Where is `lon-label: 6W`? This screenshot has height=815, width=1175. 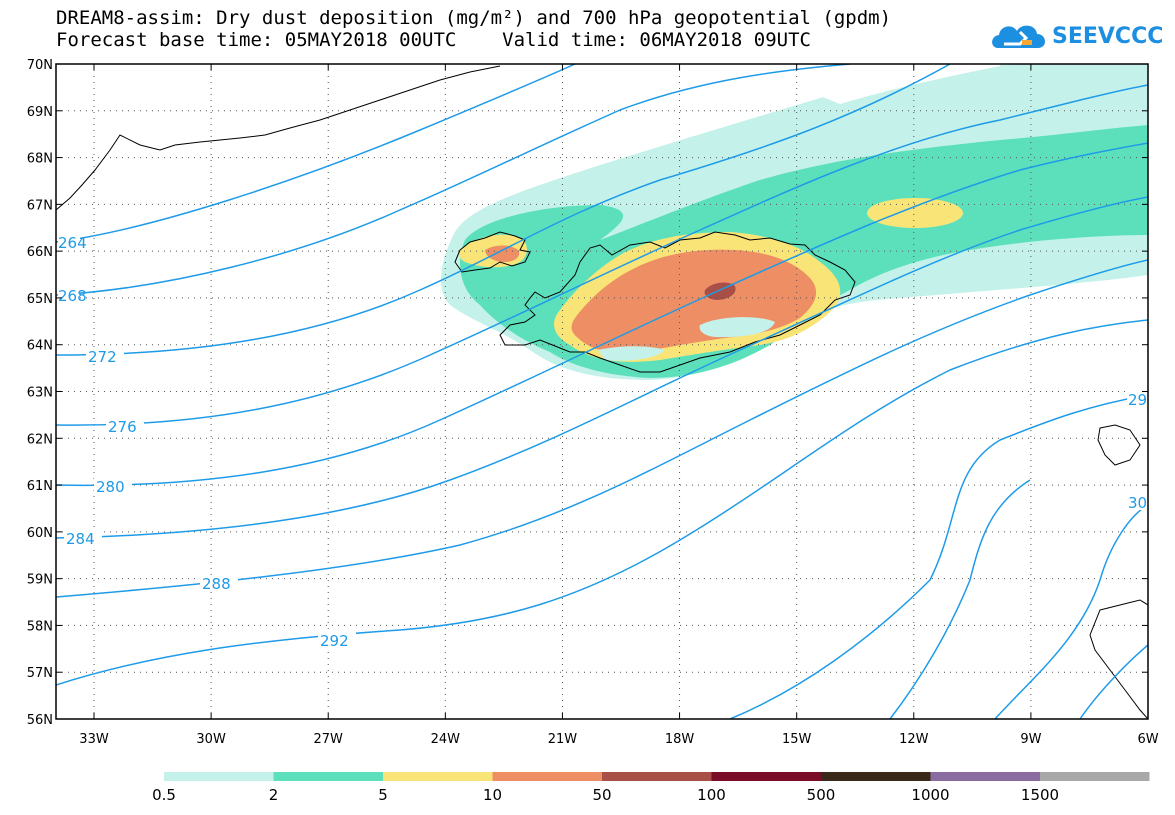
lon-label: 6W is located at coordinates (1147, 739).